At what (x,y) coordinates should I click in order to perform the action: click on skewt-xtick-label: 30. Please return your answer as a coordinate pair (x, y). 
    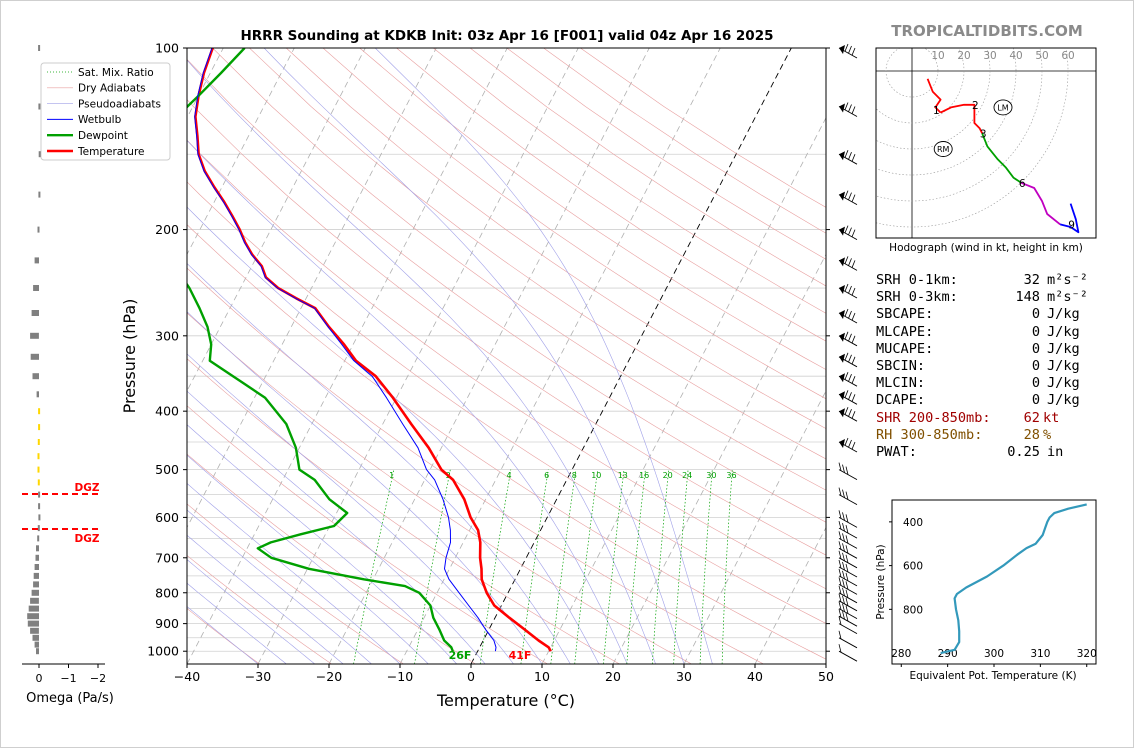
    Looking at the image, I should click on (684, 676).